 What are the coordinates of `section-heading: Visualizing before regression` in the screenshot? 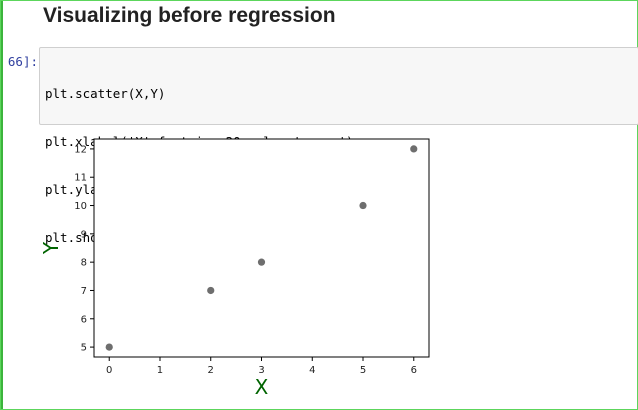 It's located at (189, 15).